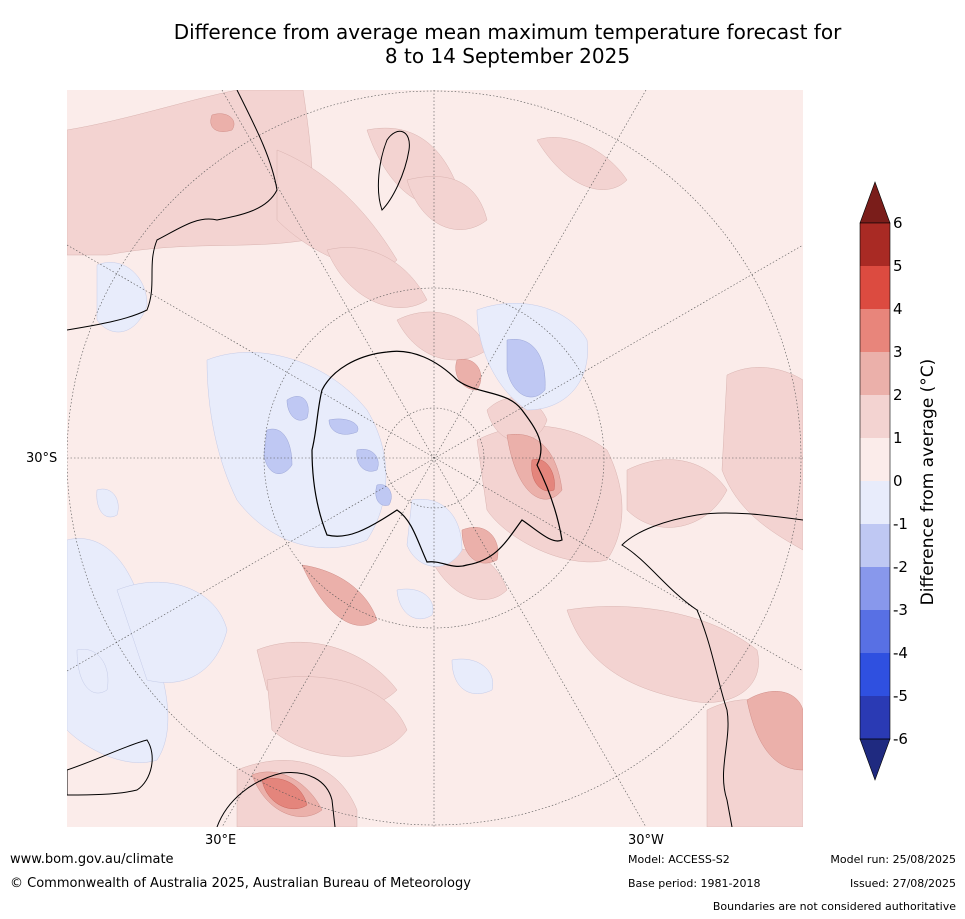 The height and width of the screenshot is (919, 965). Describe the element at coordinates (898, 223) in the screenshot. I see `colorbar-tick-label: 6` at that location.